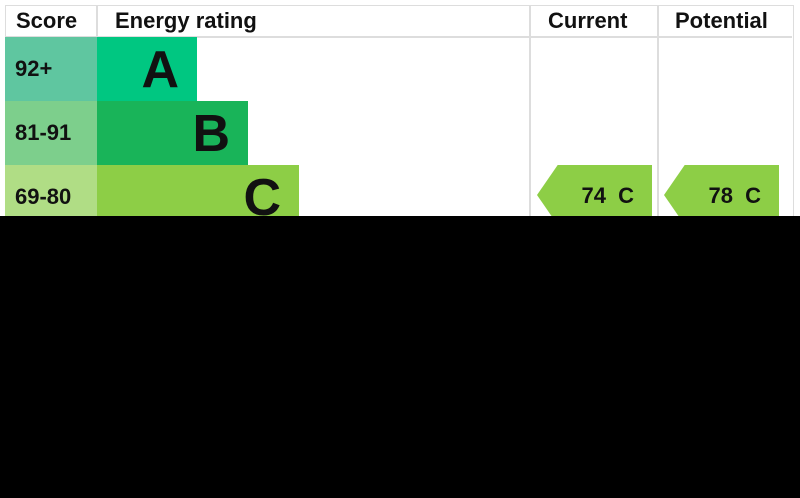 This screenshot has width=800, height=498. Describe the element at coordinates (398, 37) in the screenshot. I see `header-divider` at that location.